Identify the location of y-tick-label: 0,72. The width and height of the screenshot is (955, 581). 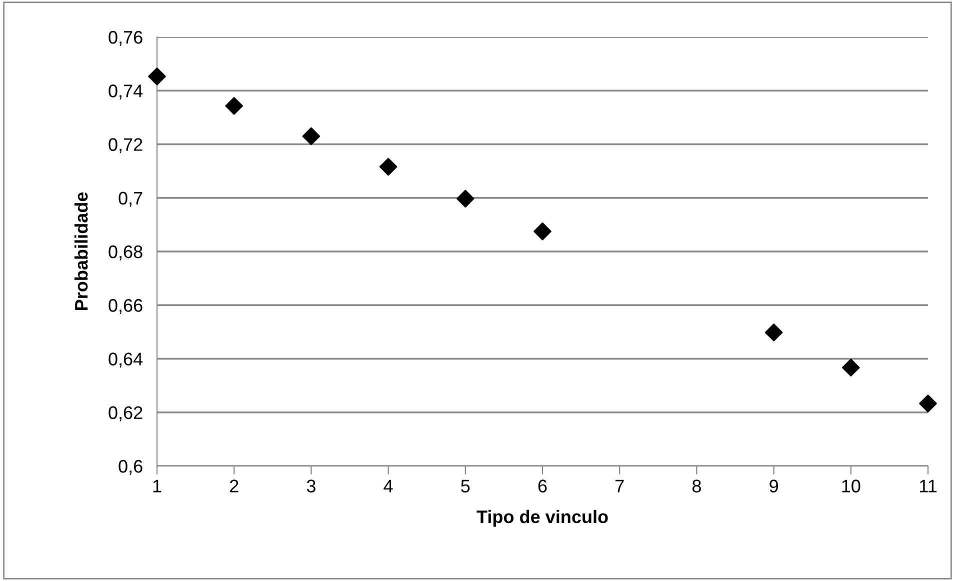
(125, 146).